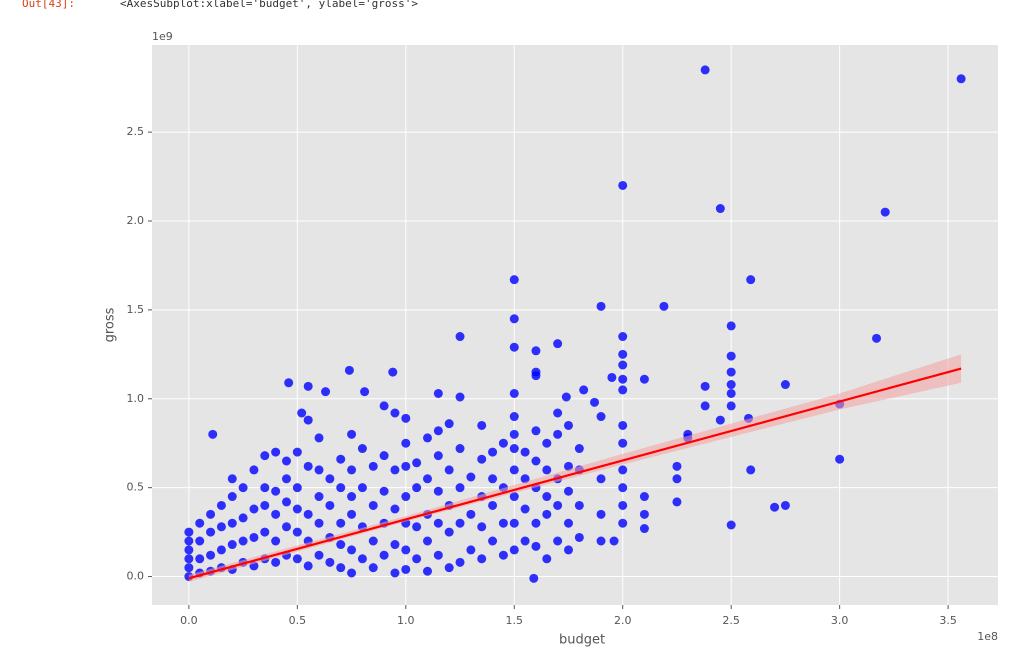 Image resolution: width=1024 pixels, height=657 pixels. I want to click on x-tick-label: 3.0, so click(840, 620).